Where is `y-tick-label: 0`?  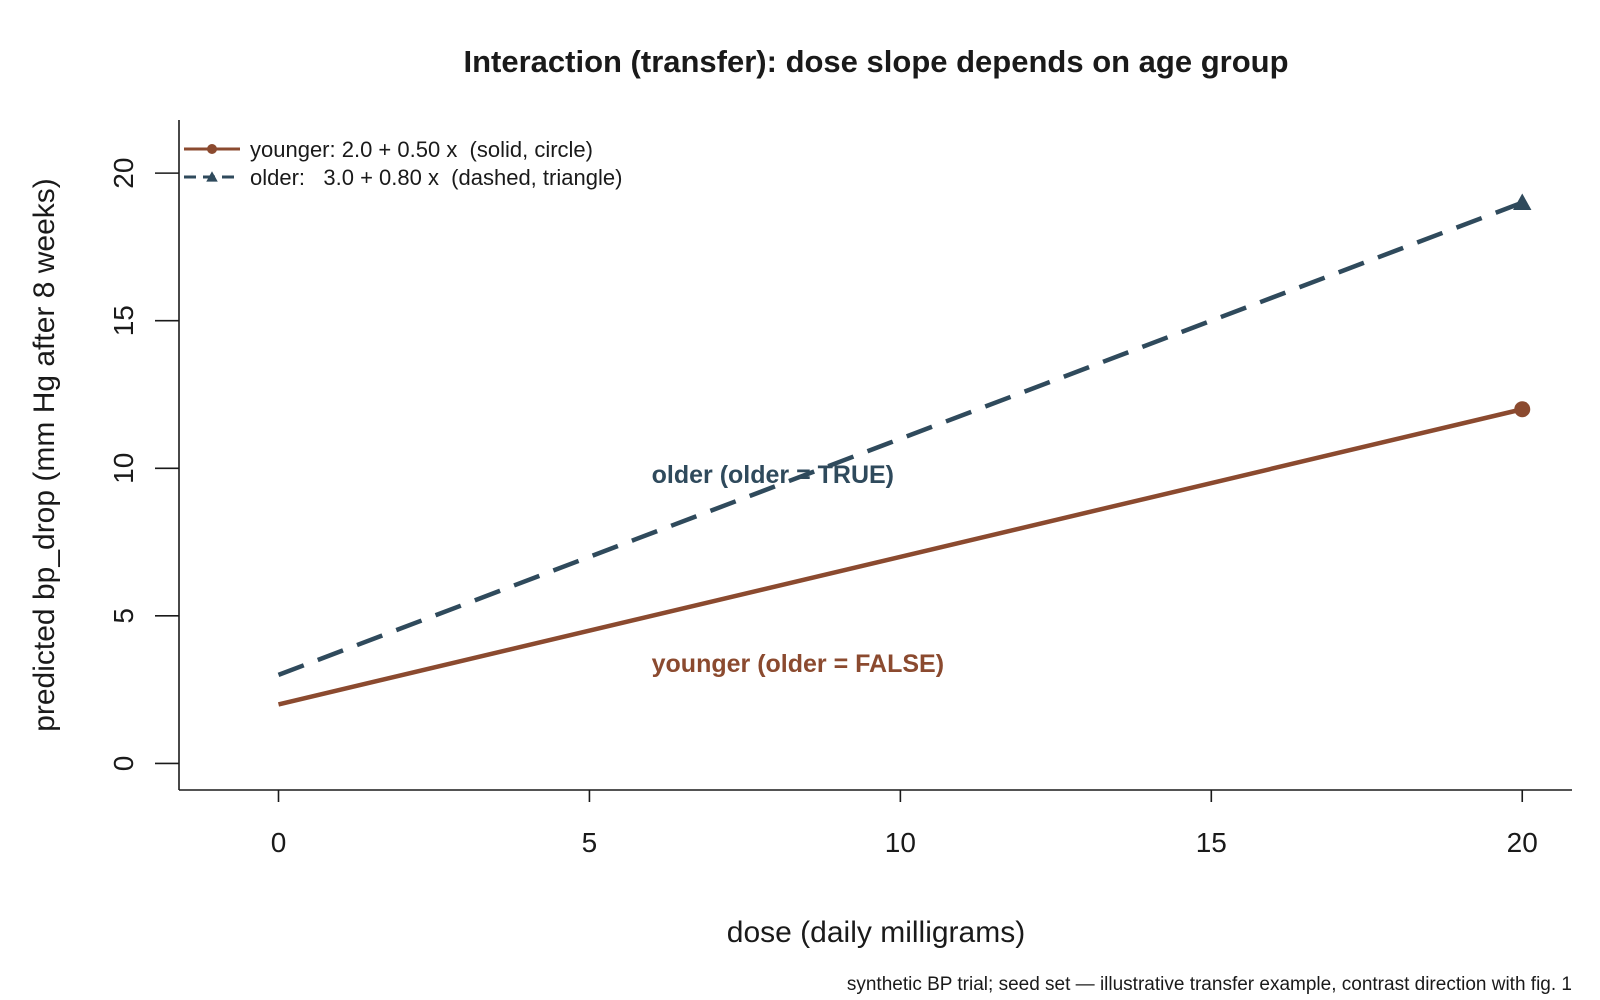 y-tick-label: 0 is located at coordinates (123, 764).